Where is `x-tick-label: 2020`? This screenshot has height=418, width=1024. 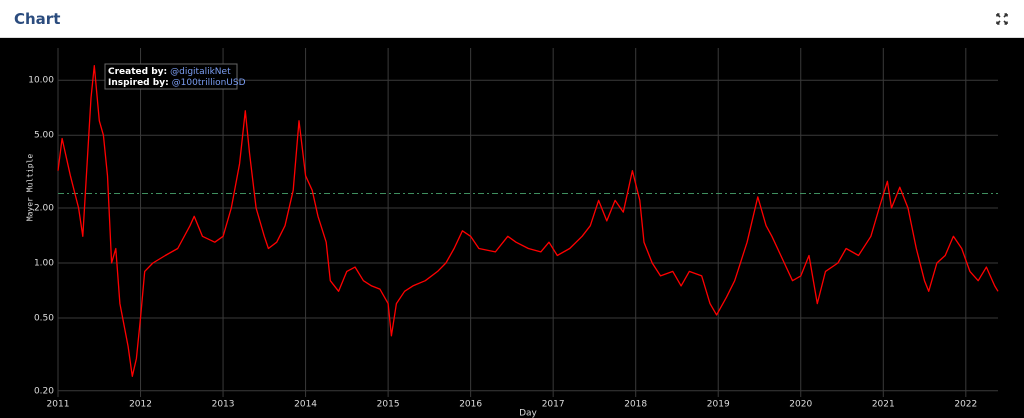 x-tick-label: 2020 is located at coordinates (800, 405).